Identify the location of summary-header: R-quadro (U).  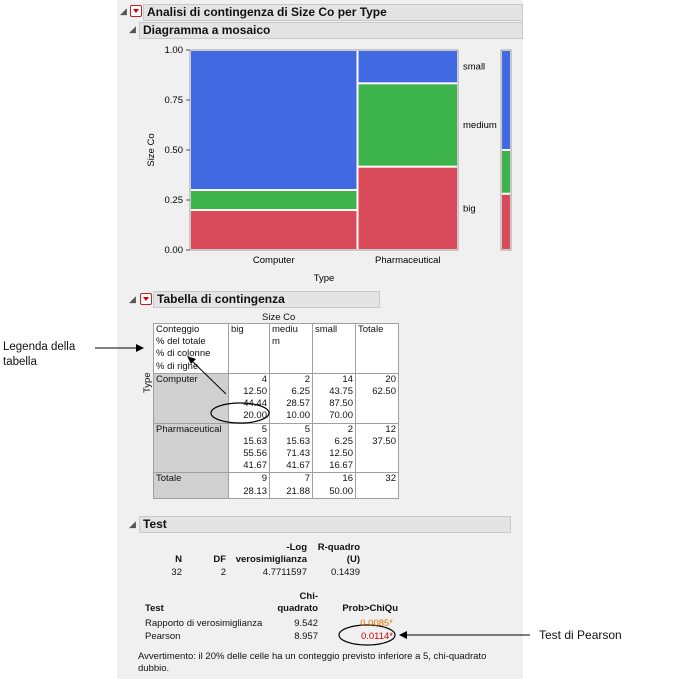
(338, 553).